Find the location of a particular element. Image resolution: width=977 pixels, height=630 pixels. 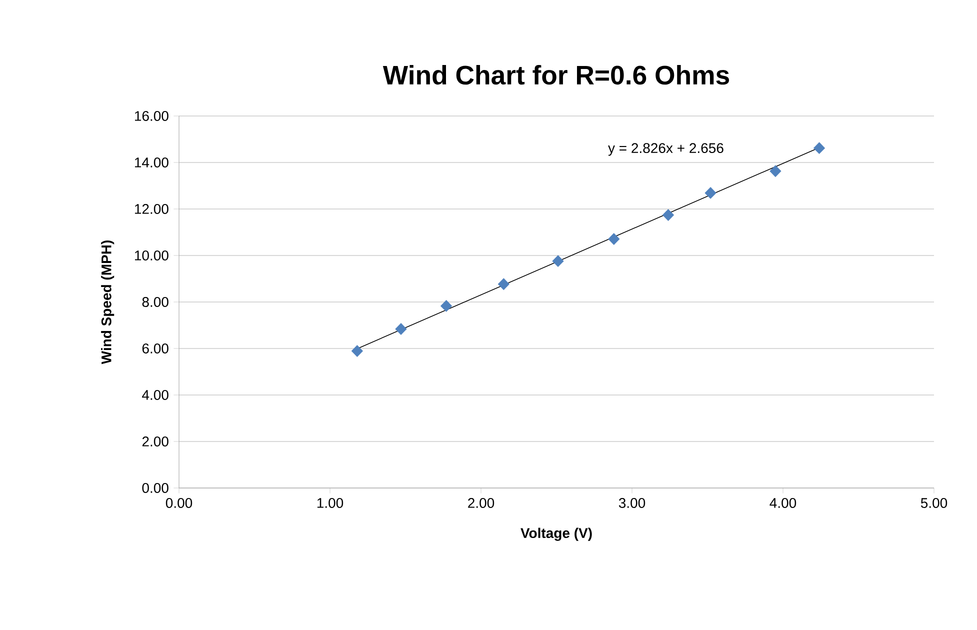

y-tick-label: 16.00 is located at coordinates (151, 116).